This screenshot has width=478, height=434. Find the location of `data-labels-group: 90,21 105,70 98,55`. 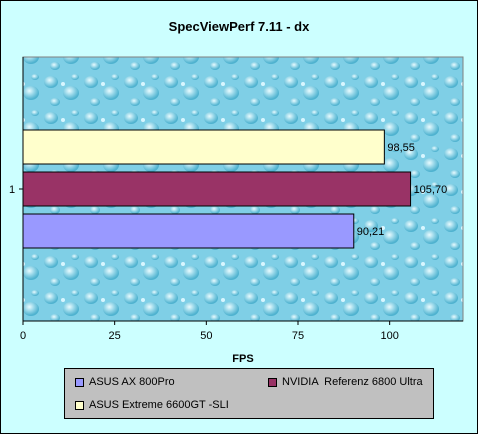

data-labels-group: 90,21 105,70 98,55 is located at coordinates (402, 190).